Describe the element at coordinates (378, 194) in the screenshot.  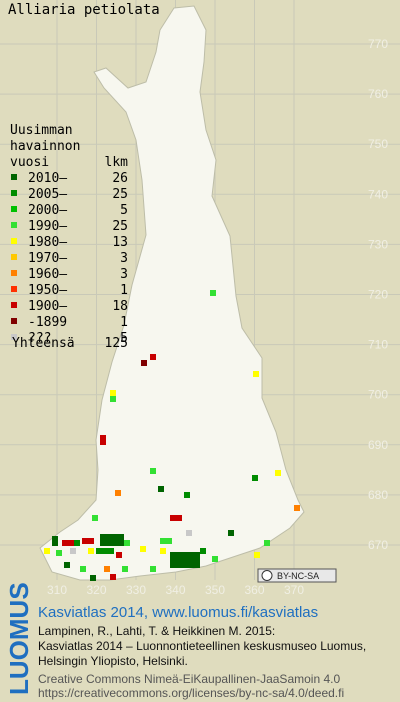
I see `y-label: 740` at that location.